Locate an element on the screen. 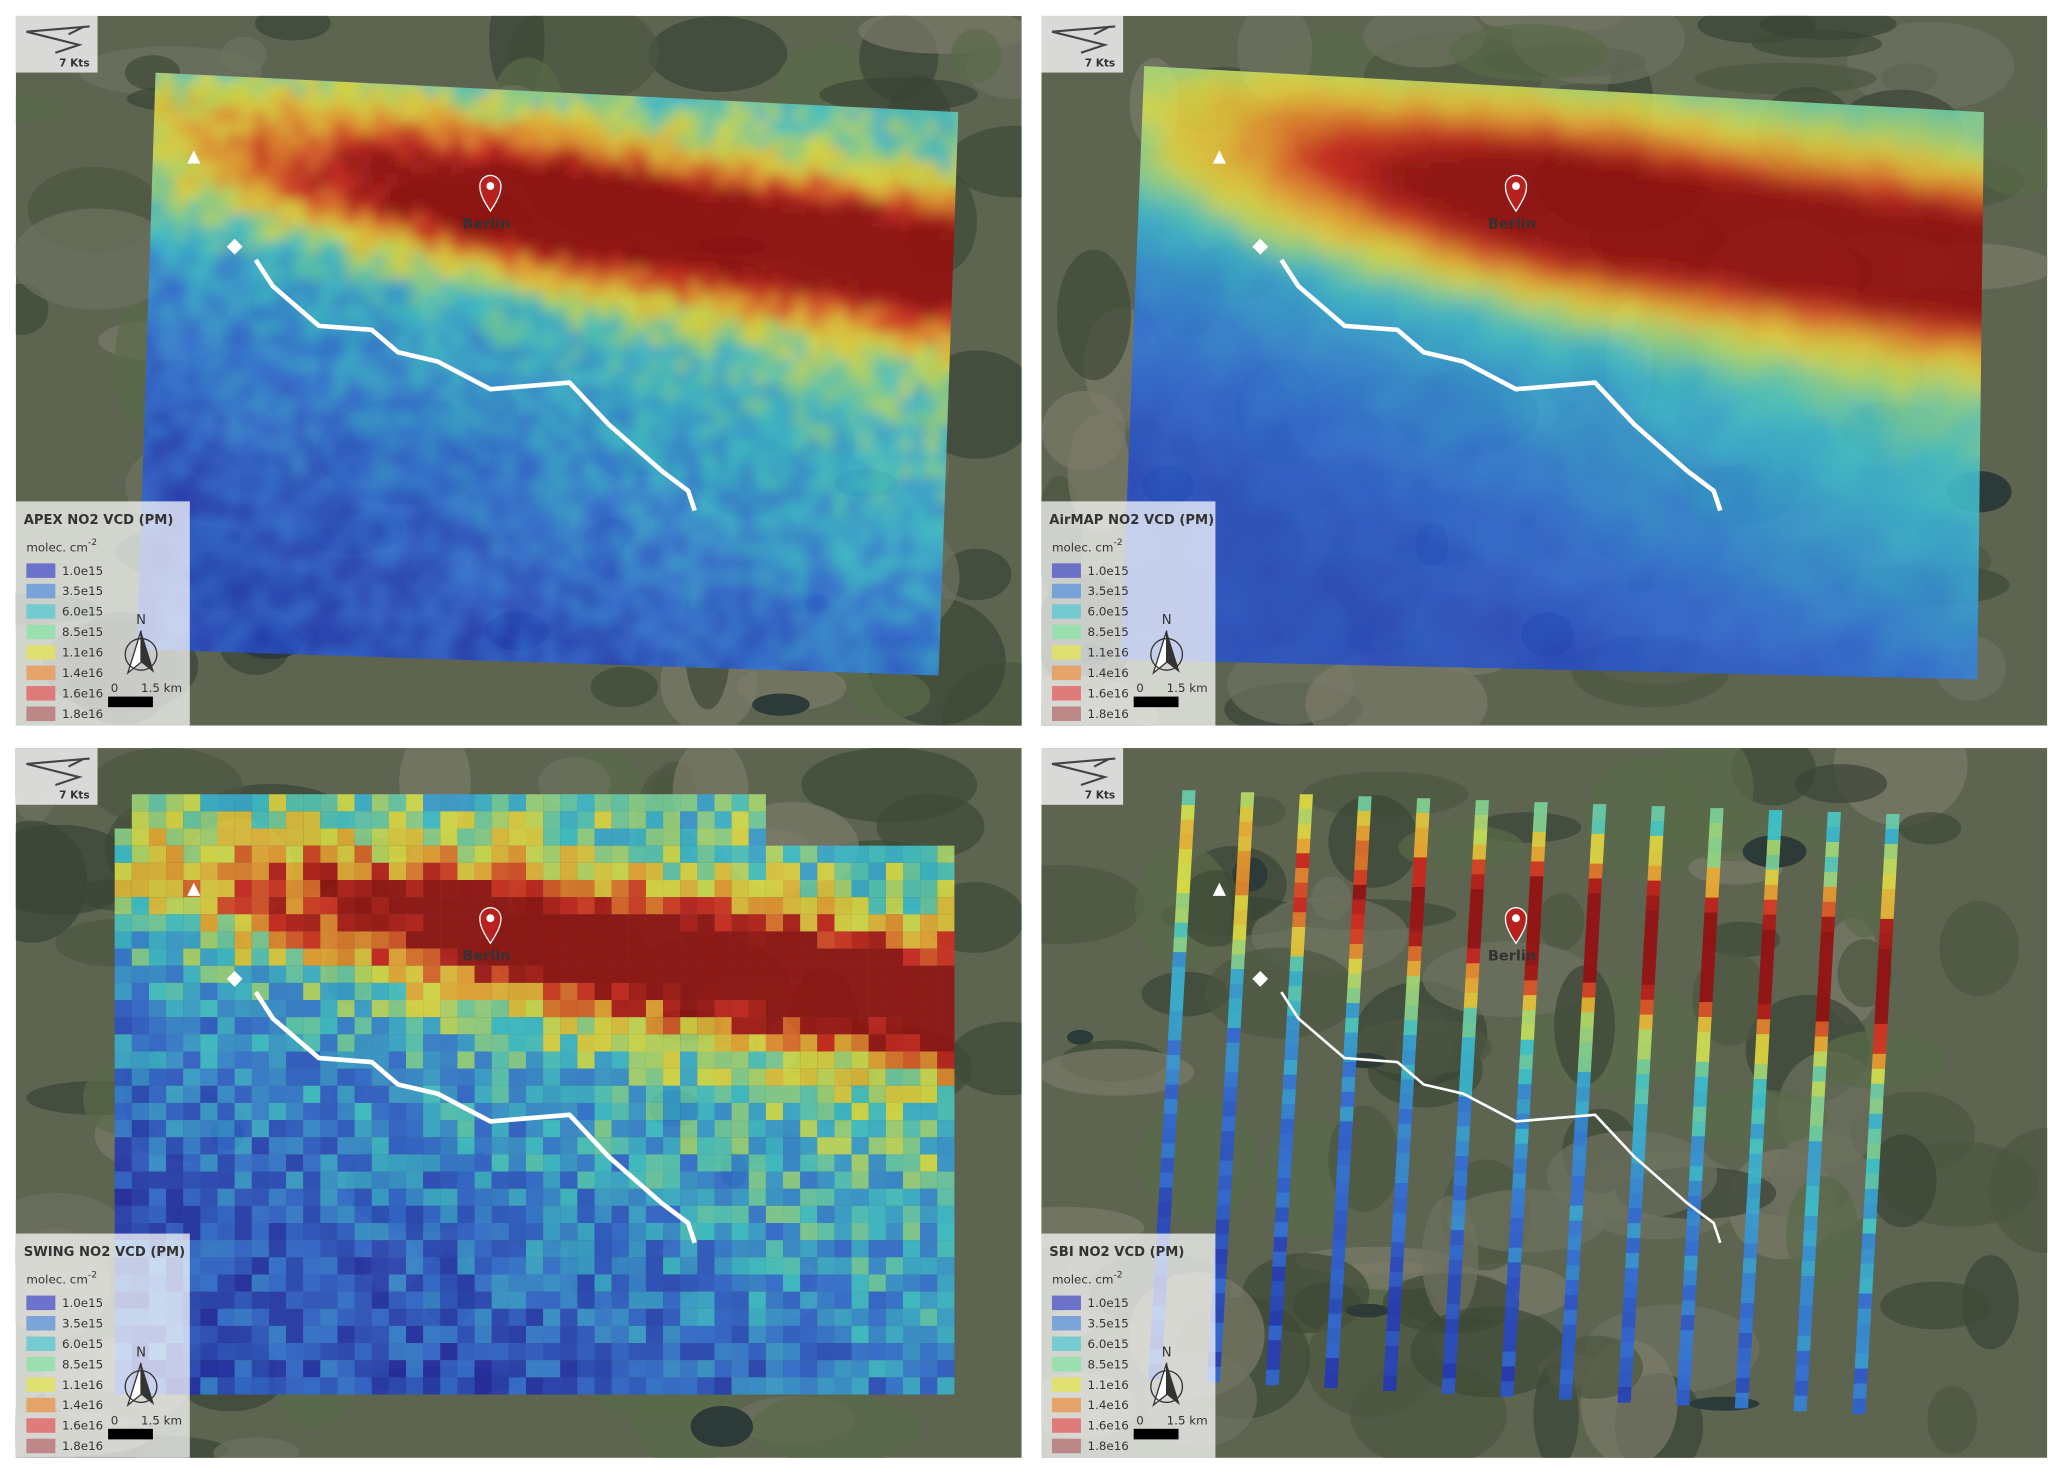 This screenshot has width=2067, height=1475. city-label: Berlin is located at coordinates (486, 224).